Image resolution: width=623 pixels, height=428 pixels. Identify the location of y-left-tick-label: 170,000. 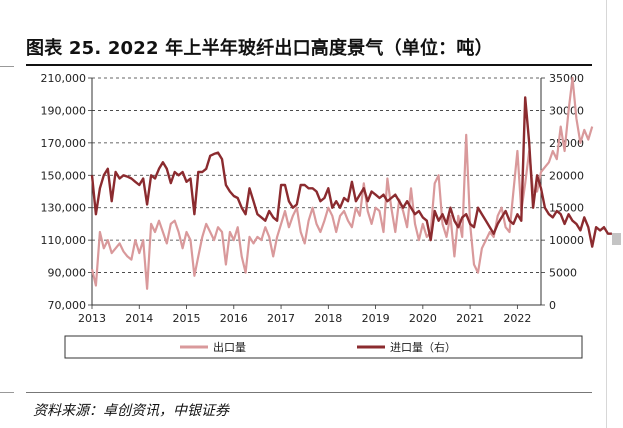
(64, 143).